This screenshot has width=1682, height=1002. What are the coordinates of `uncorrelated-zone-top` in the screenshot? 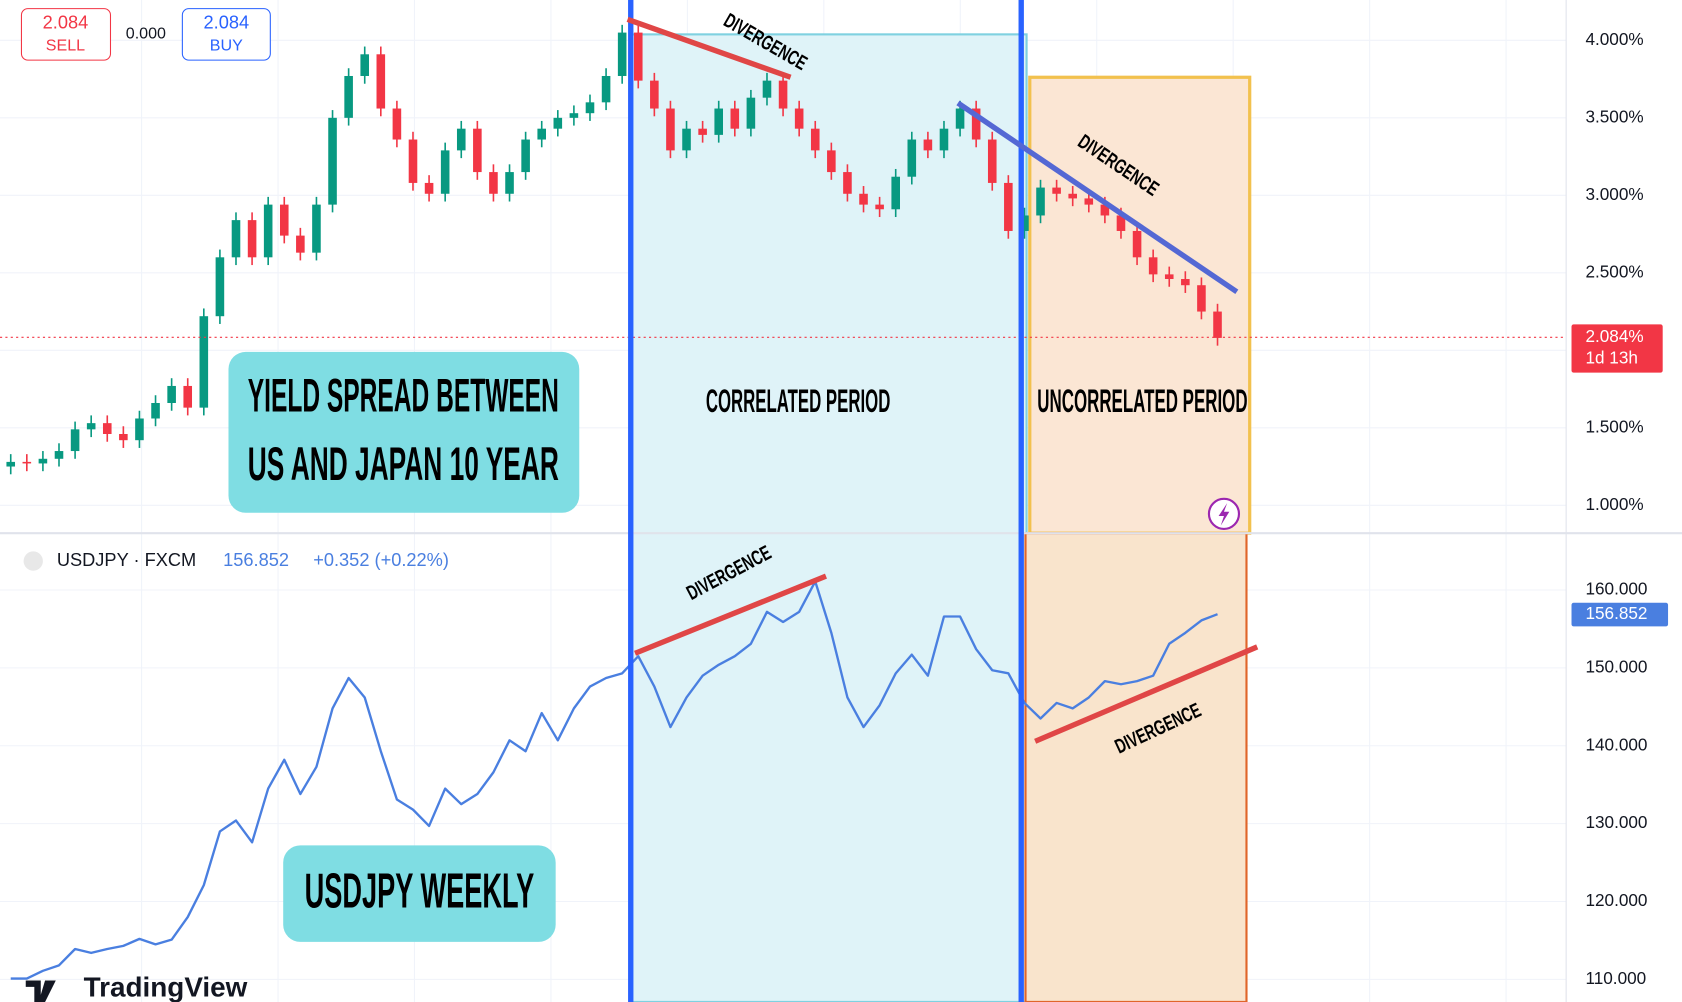 It's located at (1140, 305).